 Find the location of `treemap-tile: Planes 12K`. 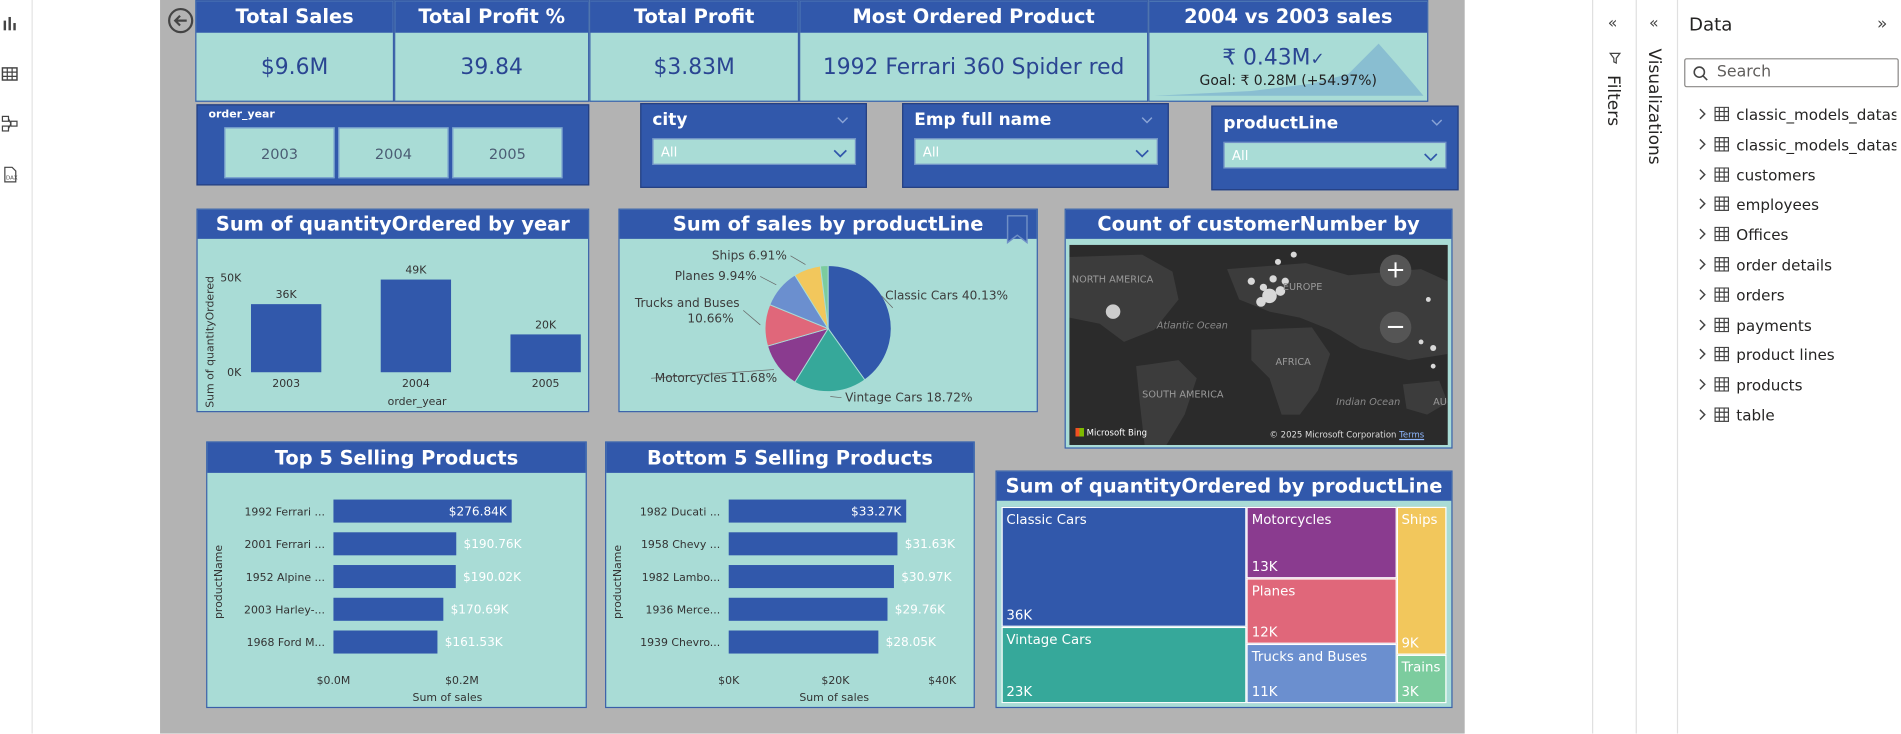

treemap-tile: Planes 12K is located at coordinates (1321, 610).